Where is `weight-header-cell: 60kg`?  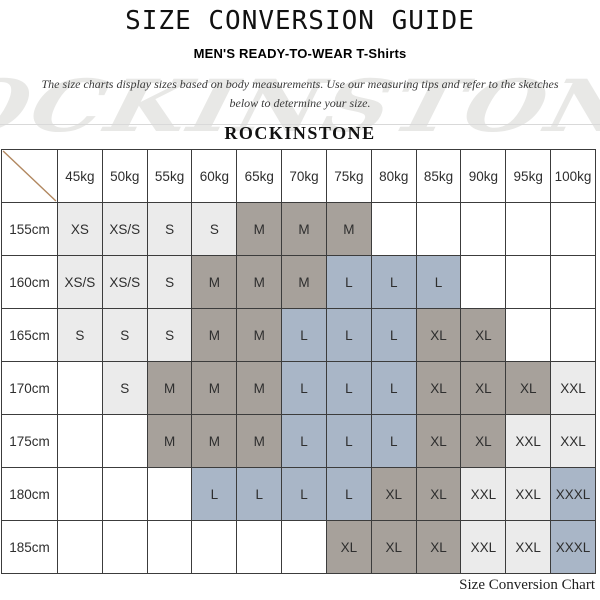
weight-header-cell: 60kg is located at coordinates (214, 176).